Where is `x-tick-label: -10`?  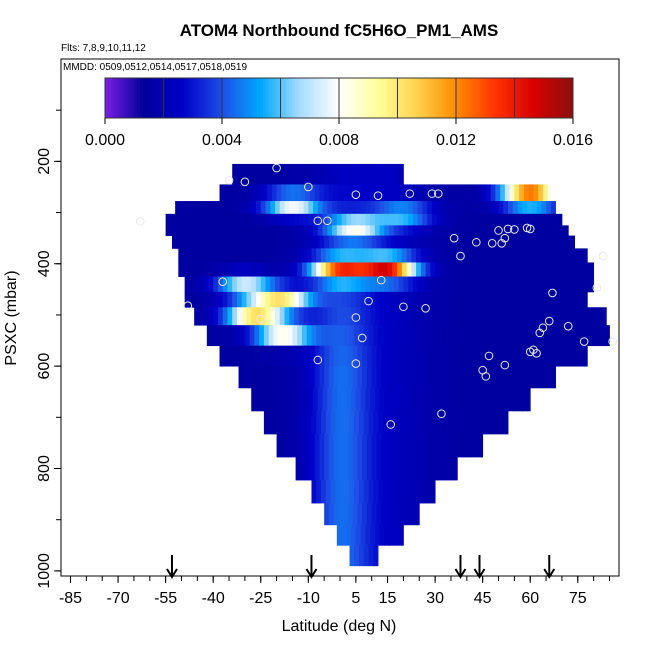 x-tick-label: -10 is located at coordinates (308, 598).